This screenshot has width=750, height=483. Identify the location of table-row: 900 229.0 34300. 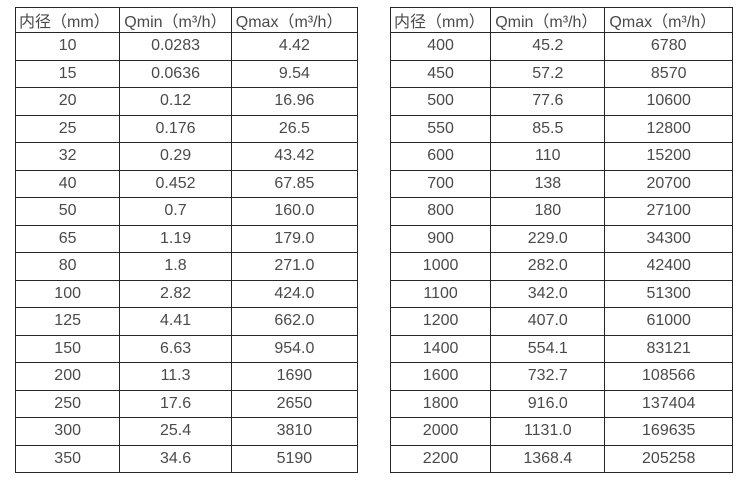
(561, 238).